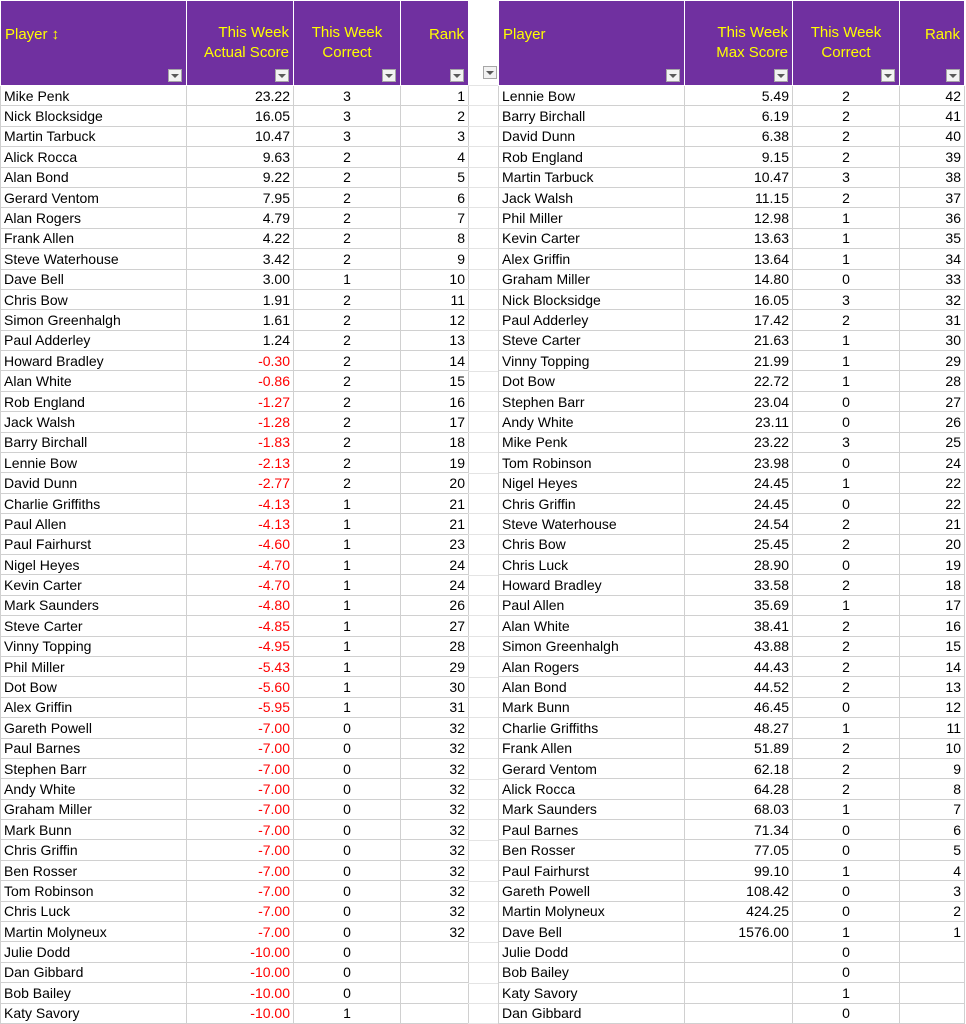  Describe the element at coordinates (591, 259) in the screenshot. I see `cell-player: Alex Griffin` at that location.